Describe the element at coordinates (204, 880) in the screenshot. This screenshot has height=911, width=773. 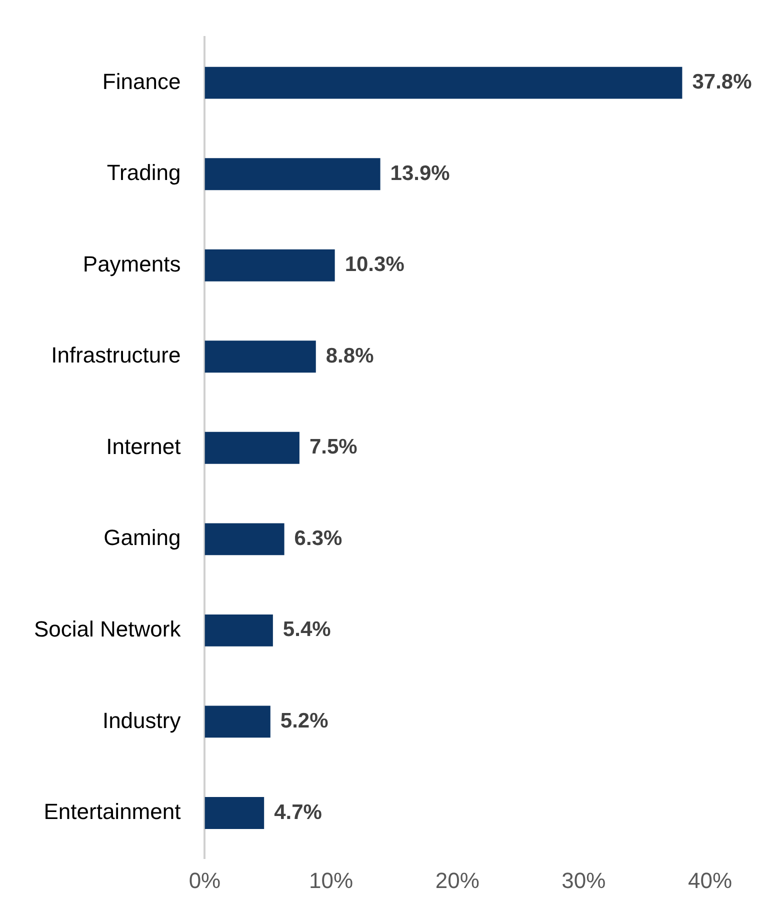
I see `x-tick-label: 0%` at that location.